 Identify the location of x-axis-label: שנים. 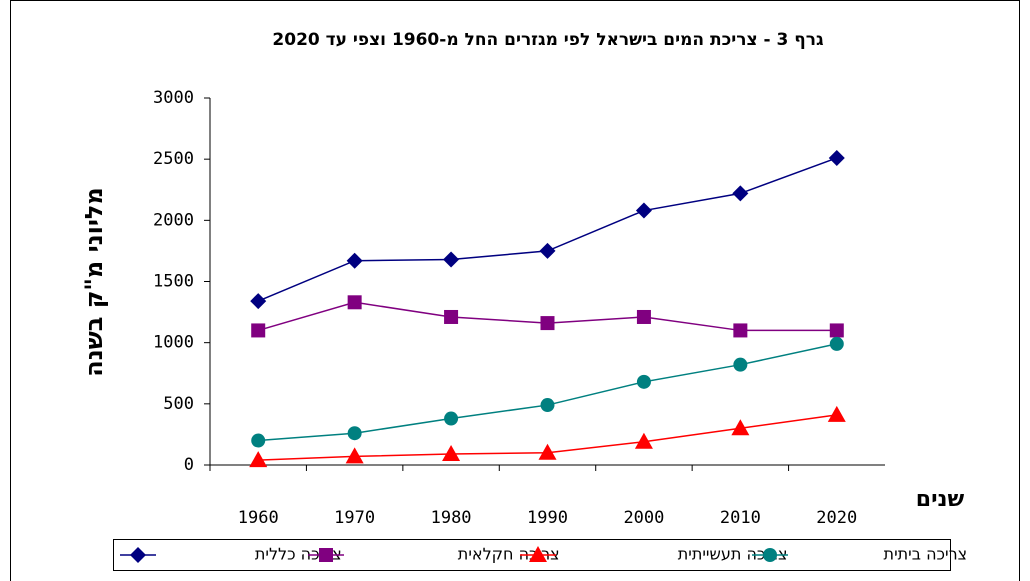
(940, 499).